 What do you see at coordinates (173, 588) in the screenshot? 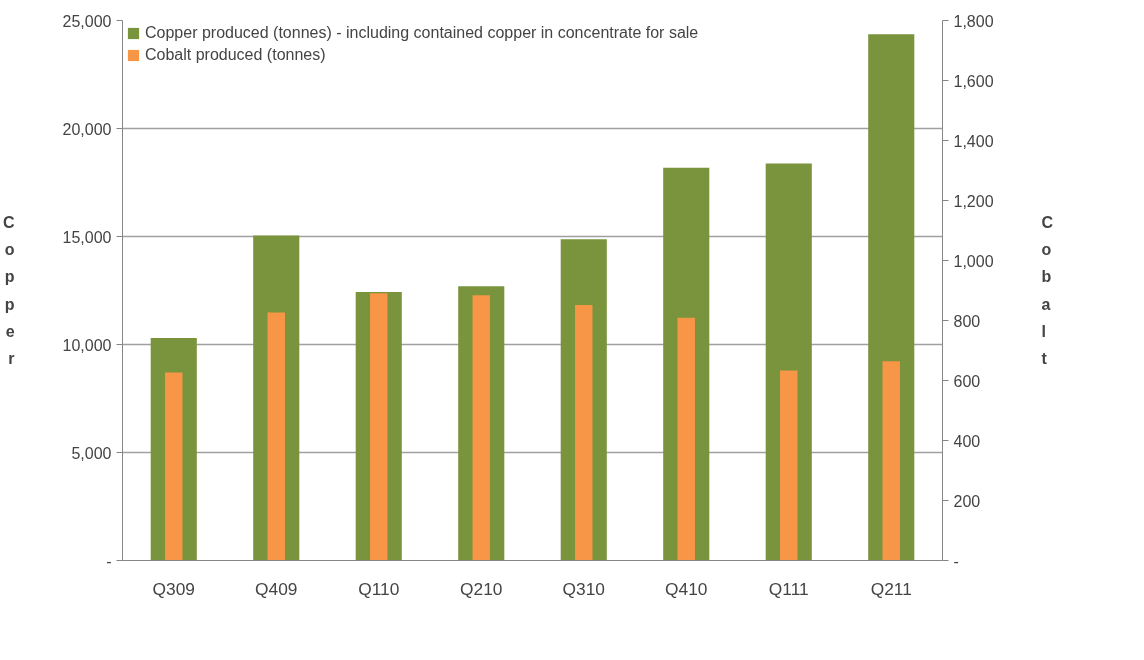
I see `x-tick-label: Q309` at bounding box center [173, 588].